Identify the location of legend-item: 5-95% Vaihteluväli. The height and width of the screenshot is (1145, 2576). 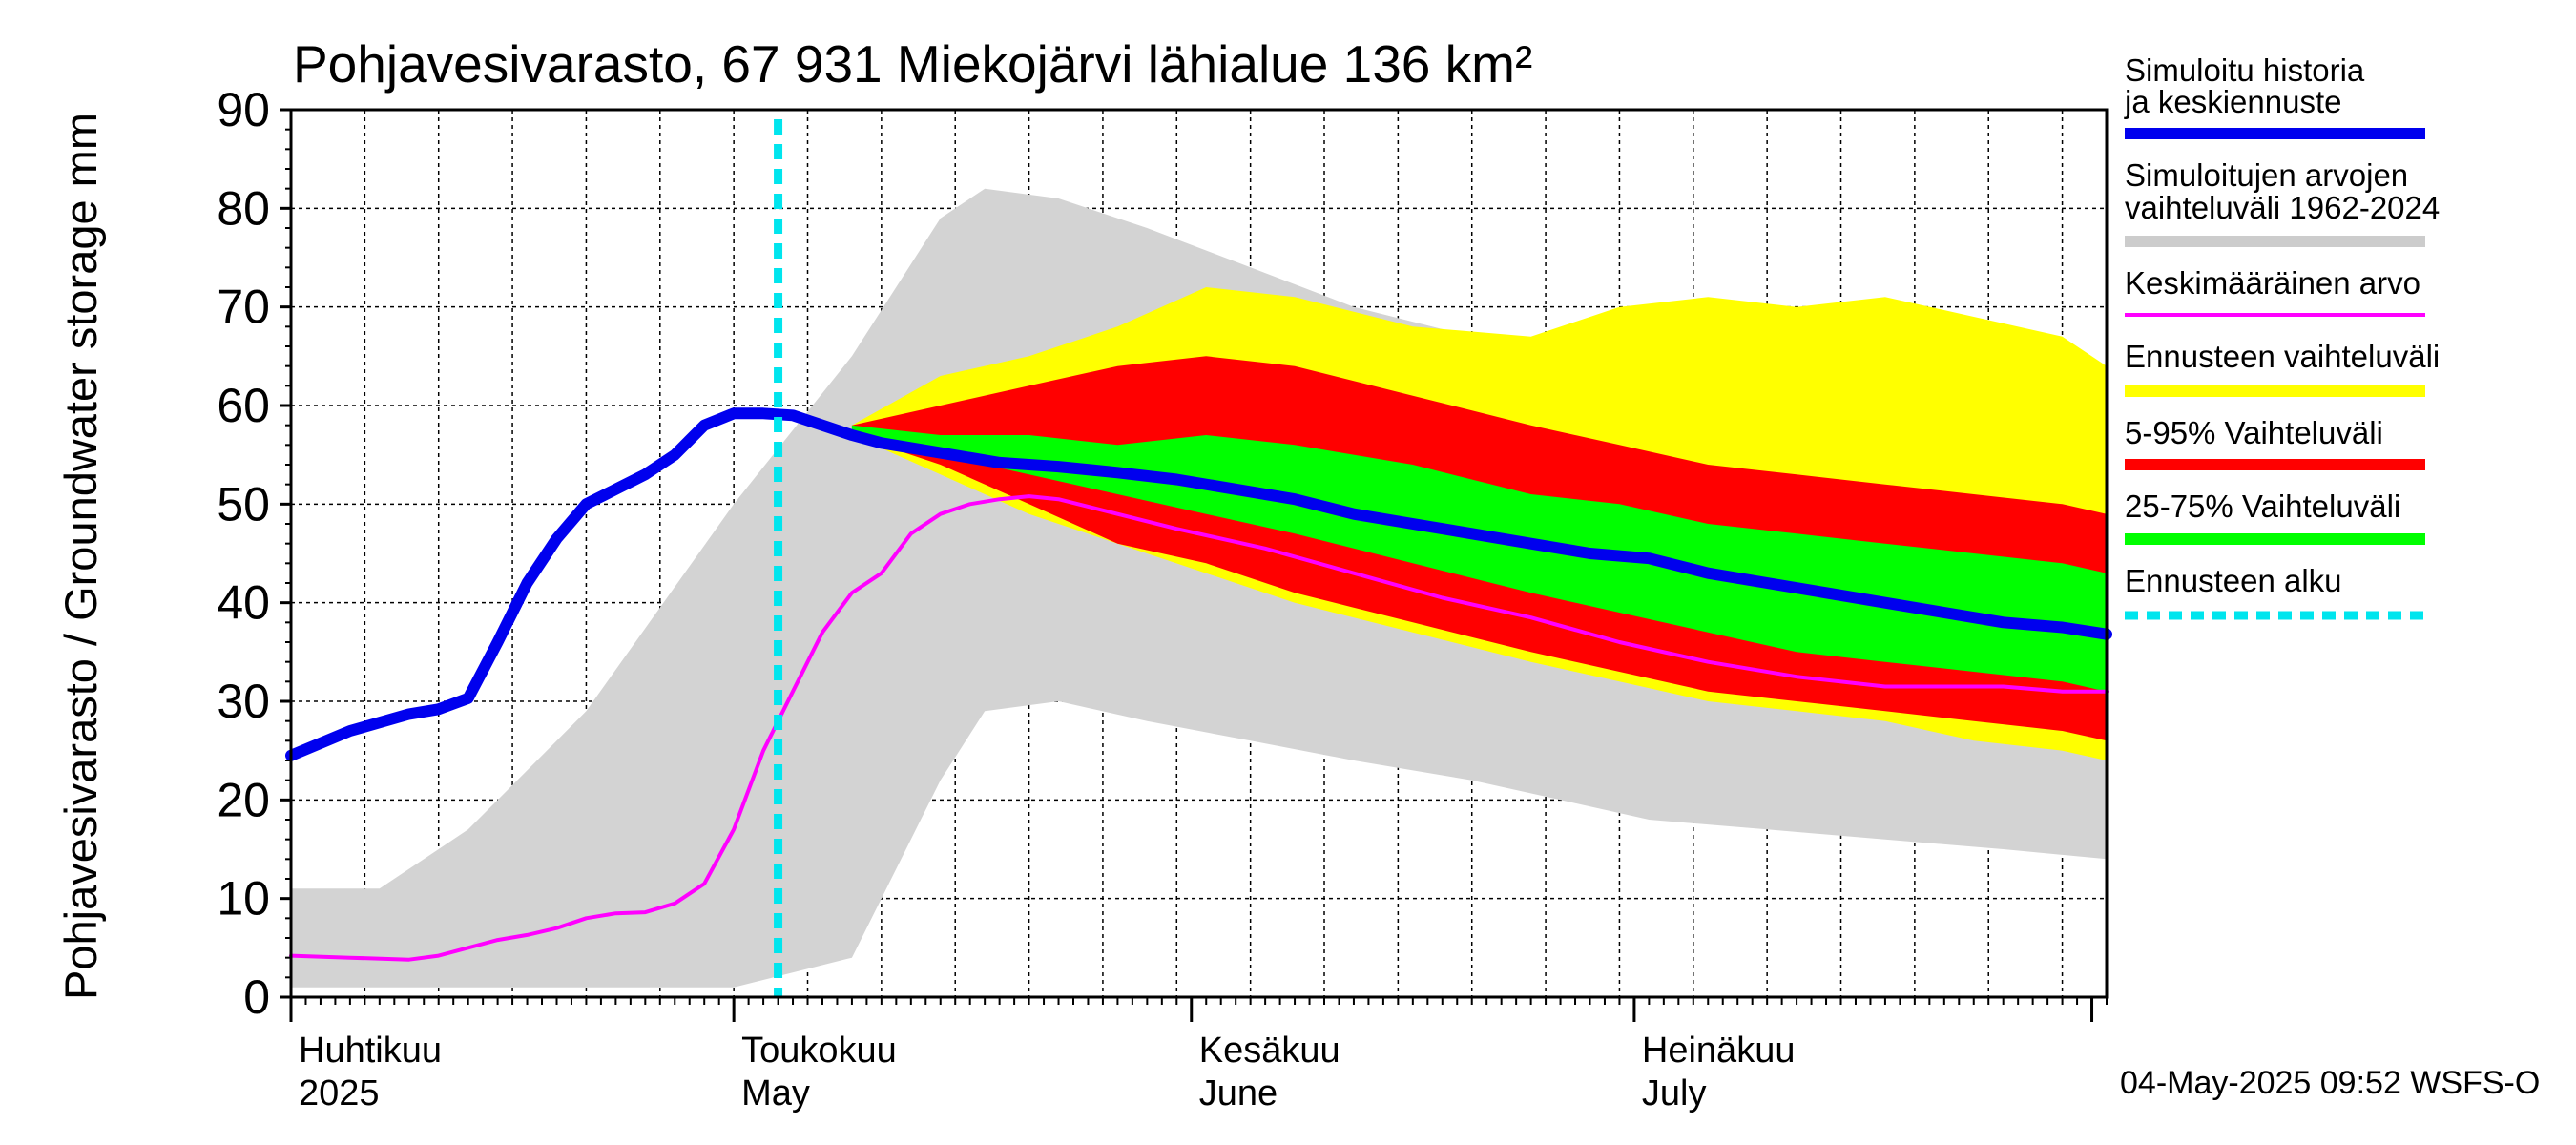
(2275, 443).